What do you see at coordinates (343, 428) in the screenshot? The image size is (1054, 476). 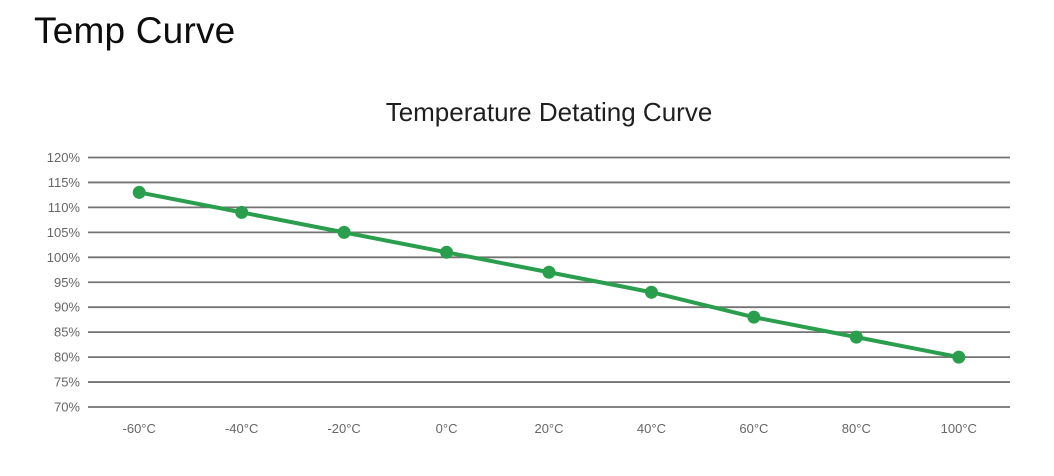 I see `x-tick-label: -20°C` at bounding box center [343, 428].